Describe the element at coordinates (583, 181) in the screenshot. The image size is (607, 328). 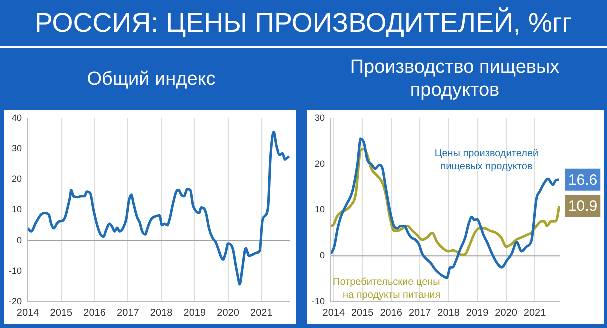
I see `annotation: 16.6` at that location.